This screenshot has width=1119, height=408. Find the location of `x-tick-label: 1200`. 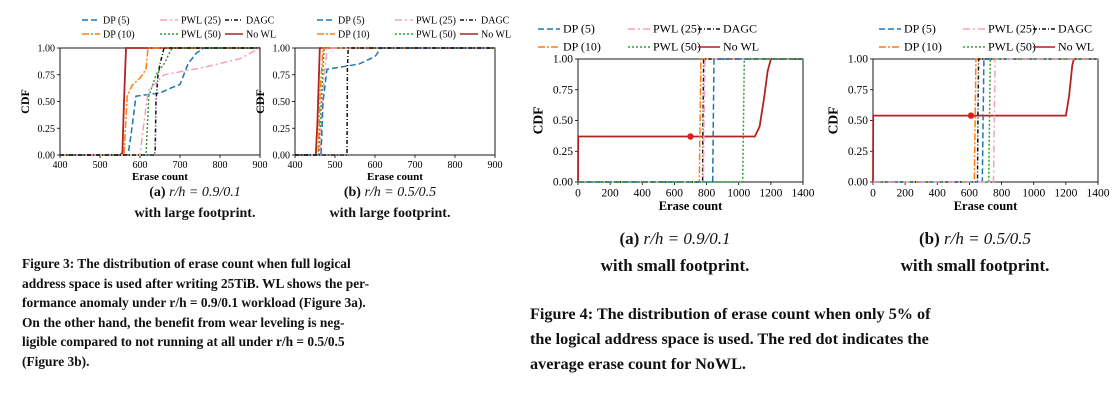

x-tick-label: 1200 is located at coordinates (770, 194).